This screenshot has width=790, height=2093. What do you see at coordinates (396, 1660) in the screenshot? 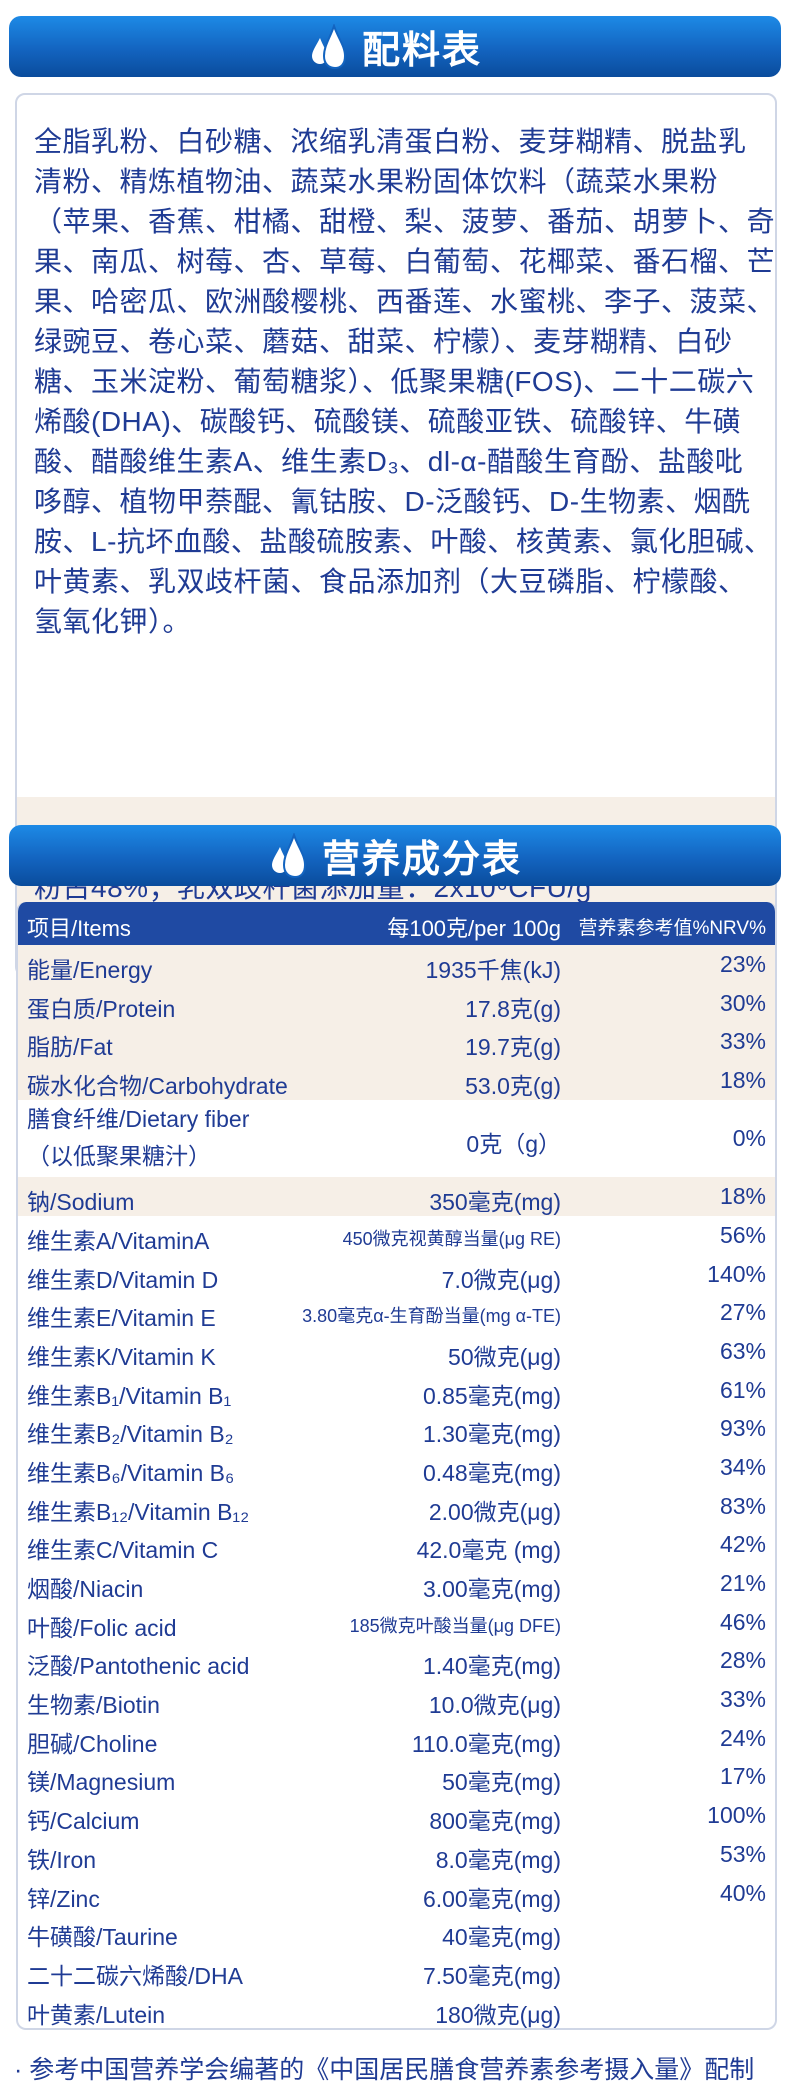
I see `table-row: 泛酸/Pantothenic acid 1.40毫克(mg) 28%` at bounding box center [396, 1660].